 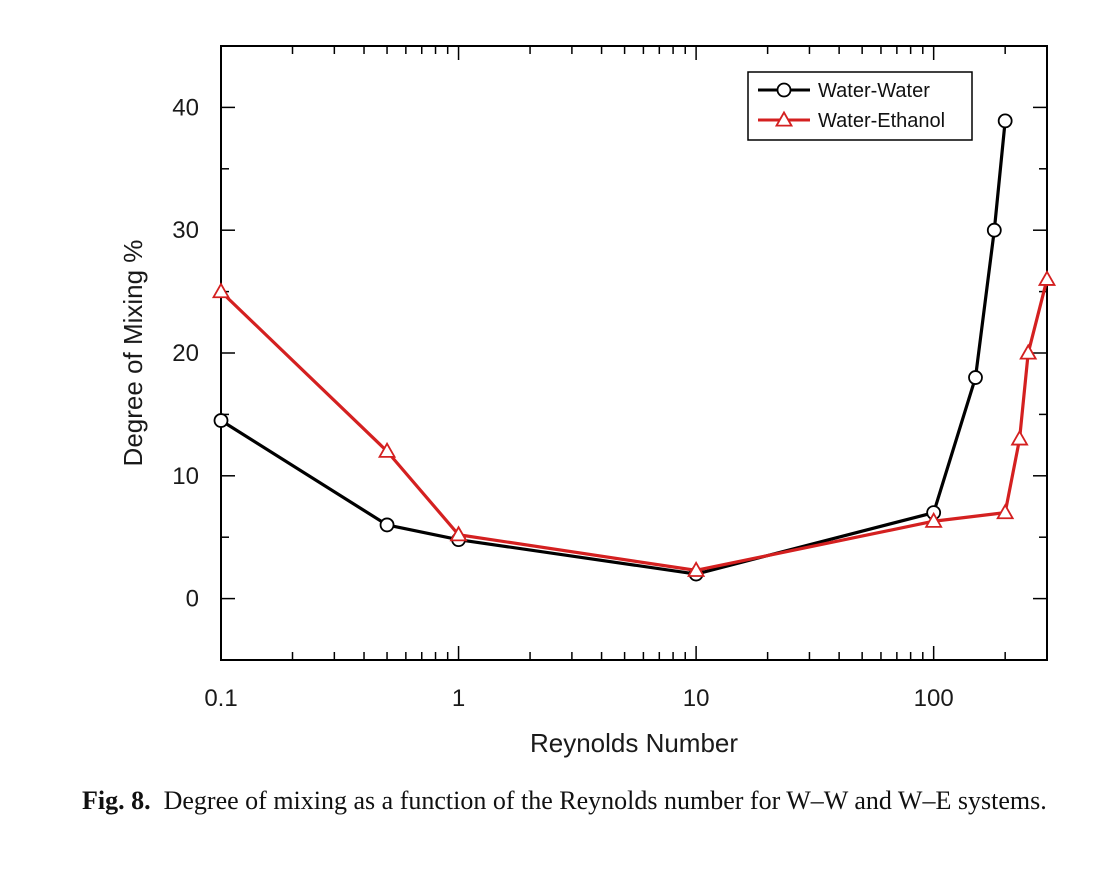 I want to click on x-axis-label: Reynolds Number, so click(x=634, y=743).